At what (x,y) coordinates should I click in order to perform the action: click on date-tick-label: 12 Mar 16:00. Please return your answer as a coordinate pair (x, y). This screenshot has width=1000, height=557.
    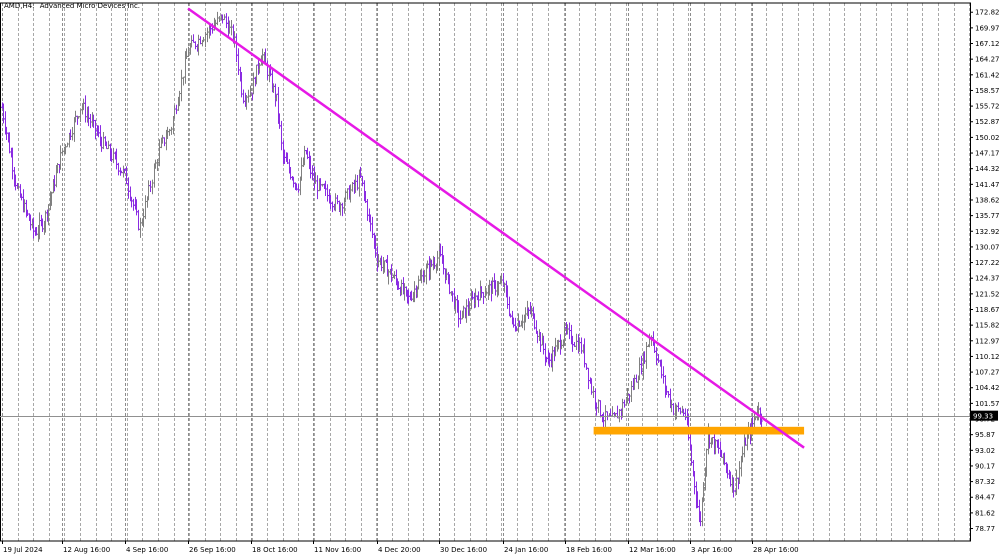
    Looking at the image, I should click on (652, 550).